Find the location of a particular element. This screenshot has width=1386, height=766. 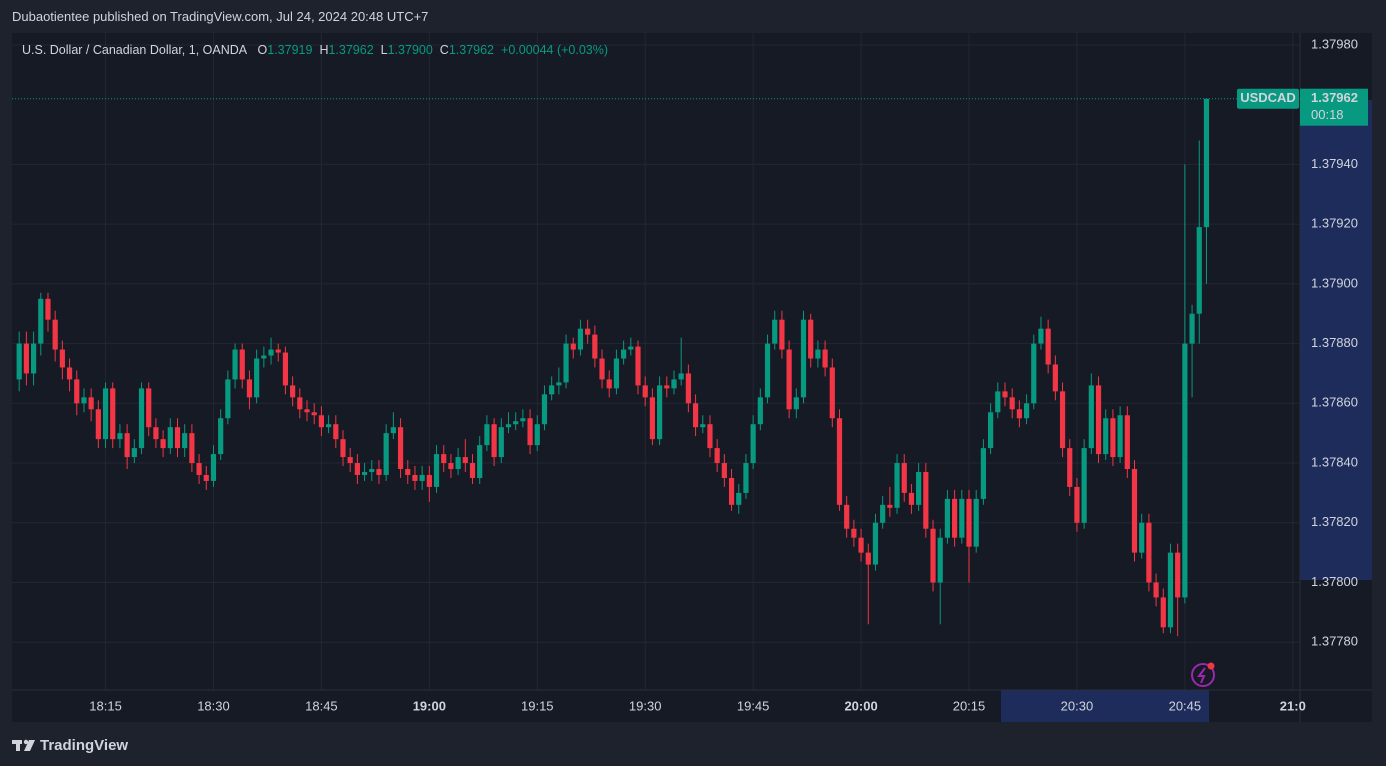

y-tick-label: 1.37860 is located at coordinates (1334, 402).